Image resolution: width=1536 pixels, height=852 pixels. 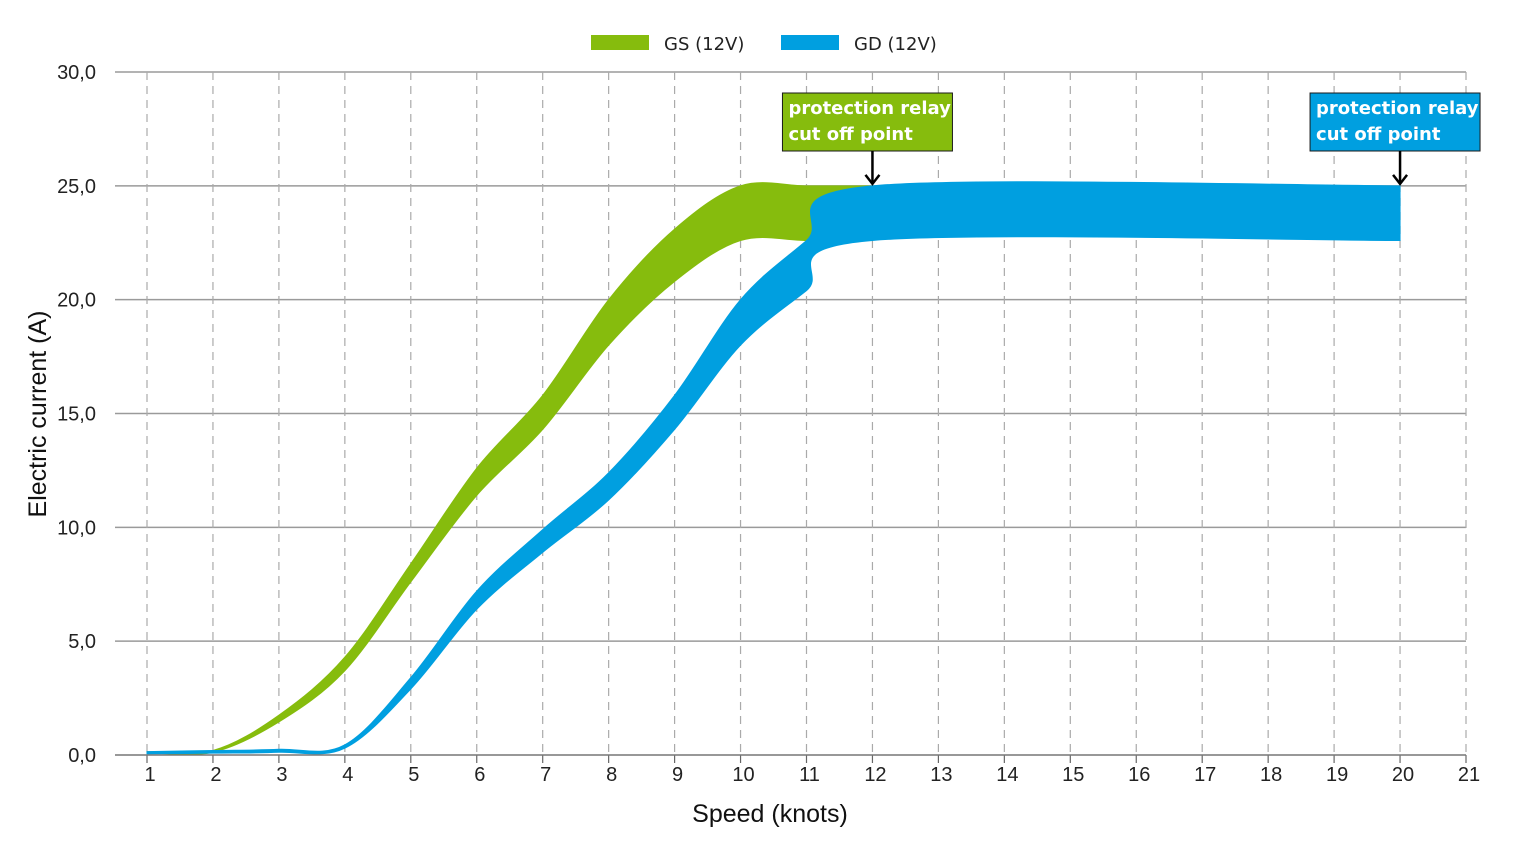 I want to click on x-tick-label: 17, so click(x=1205, y=775).